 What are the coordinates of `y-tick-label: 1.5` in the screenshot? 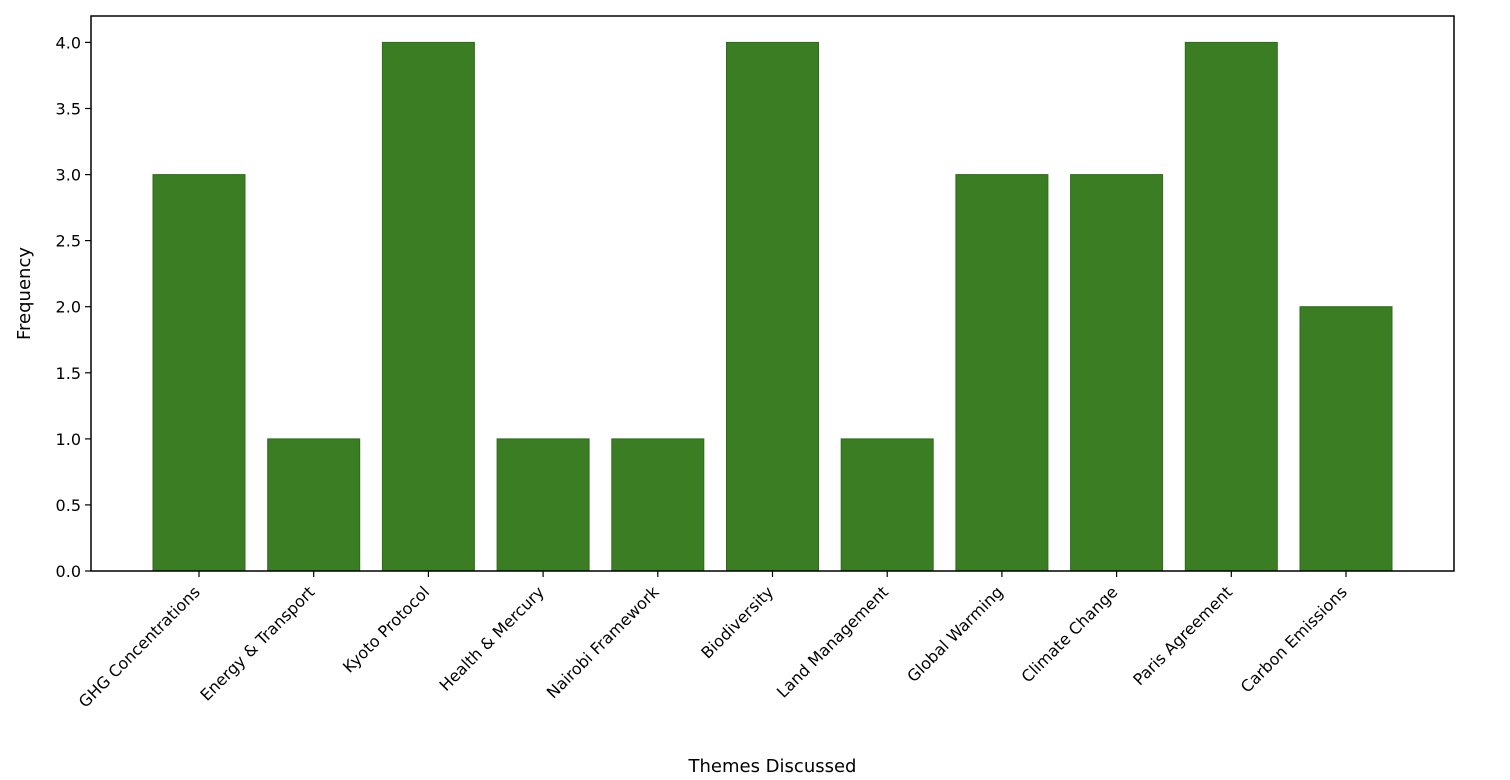 It's located at (68, 373).